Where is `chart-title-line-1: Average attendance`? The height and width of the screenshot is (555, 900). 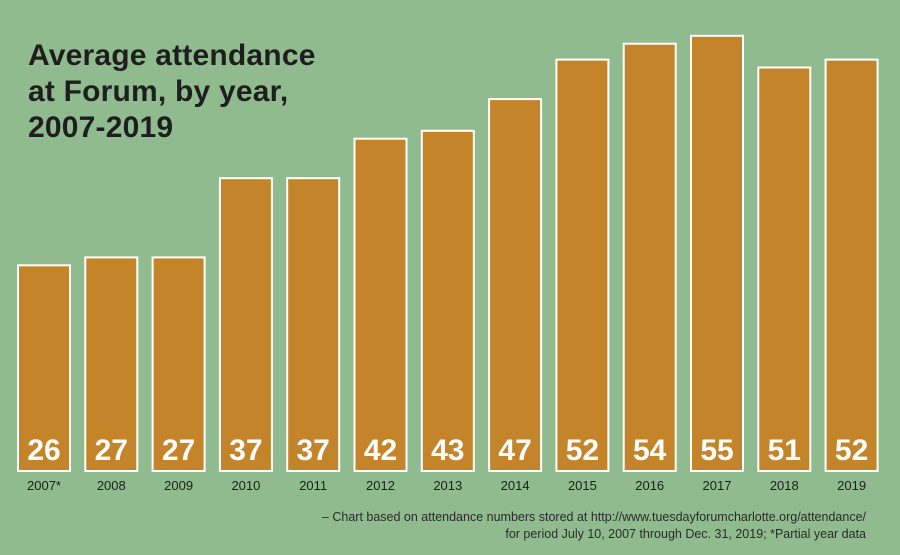 chart-title-line-1: Average attendance is located at coordinates (172, 55).